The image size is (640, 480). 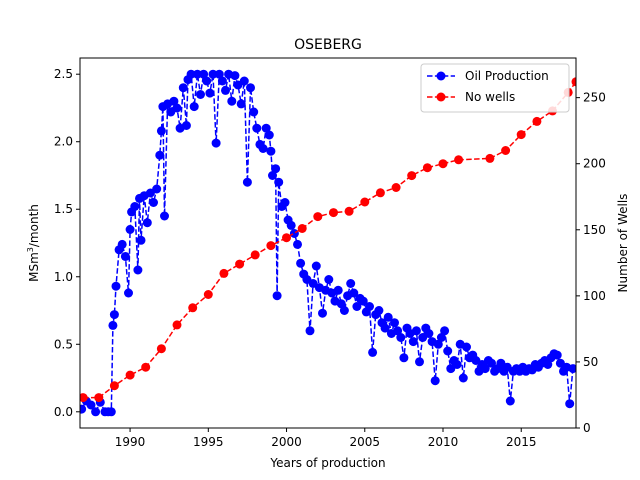 I want to click on x-axis-label: Years of production, so click(x=327, y=463).